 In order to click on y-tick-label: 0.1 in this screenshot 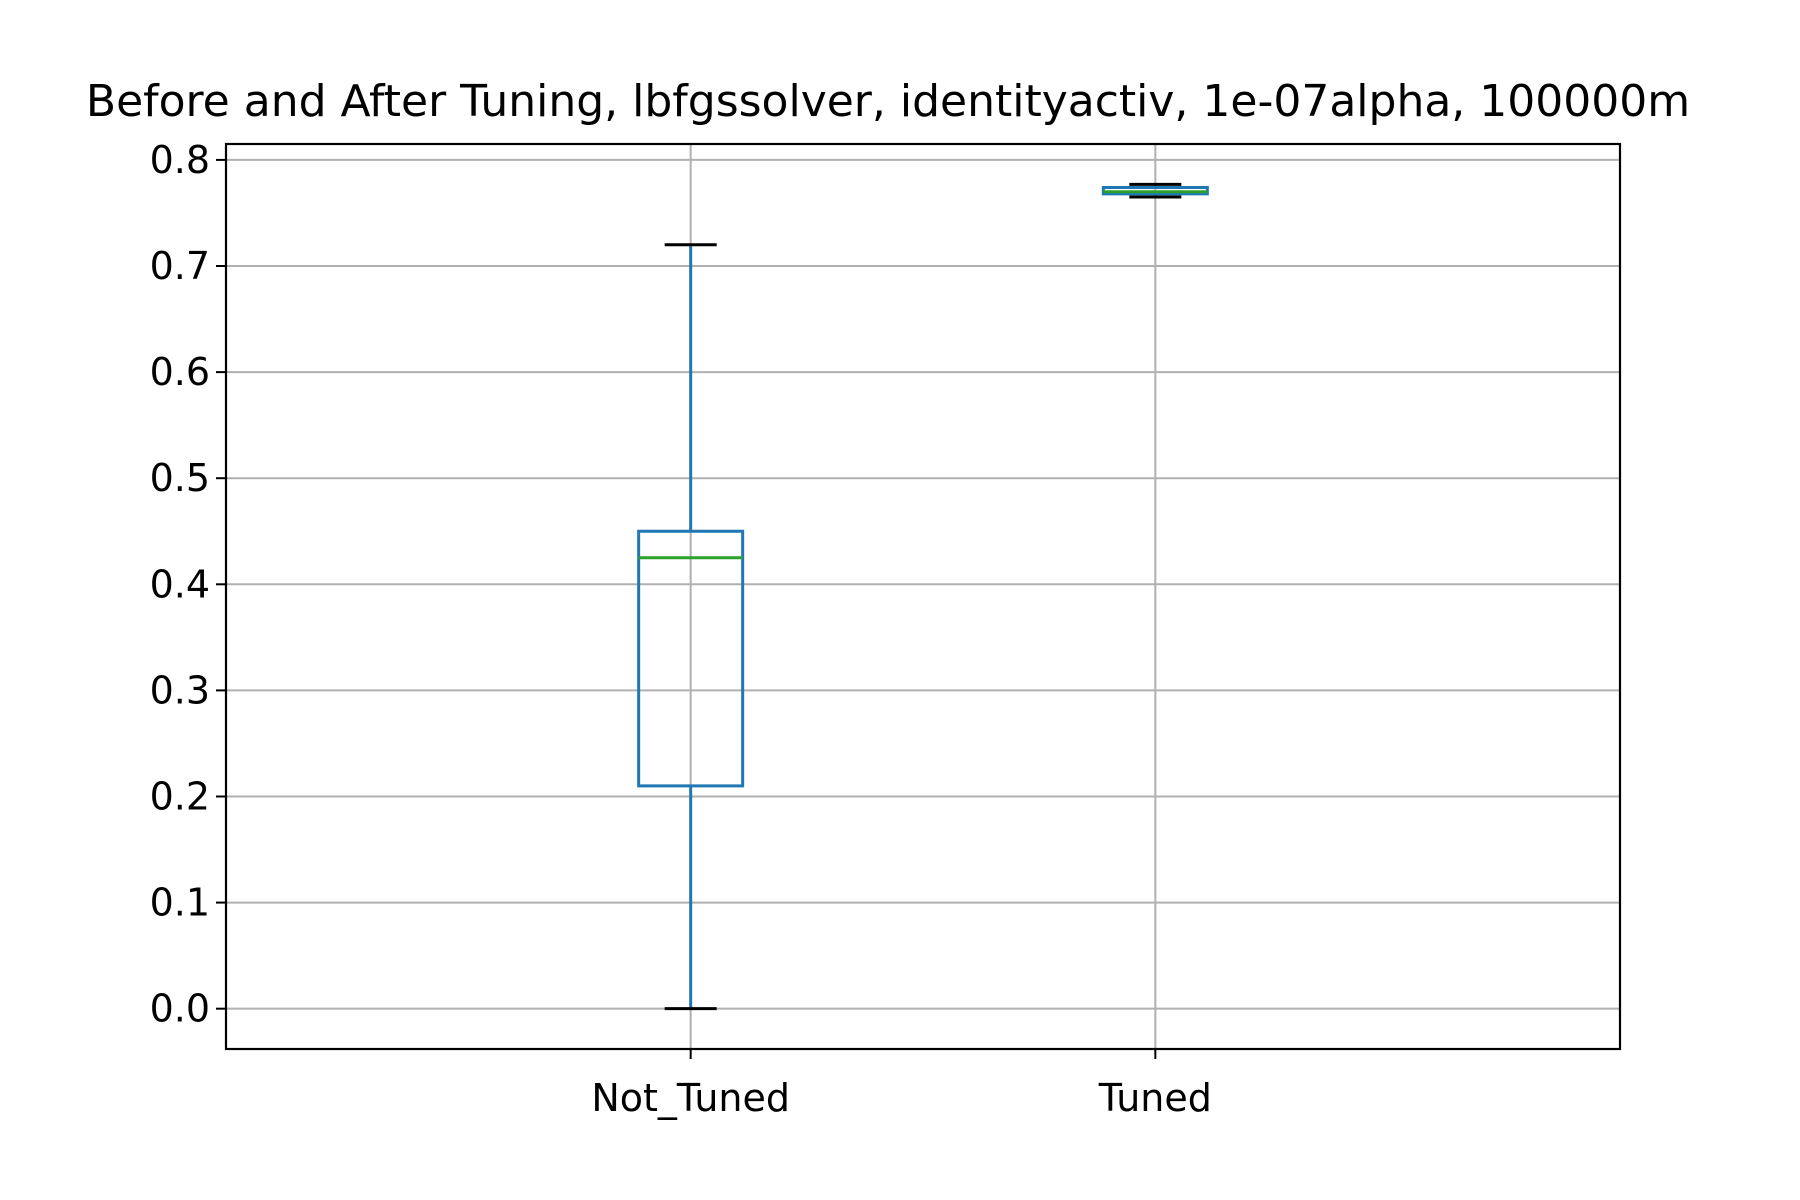, I will do `click(180, 903)`.